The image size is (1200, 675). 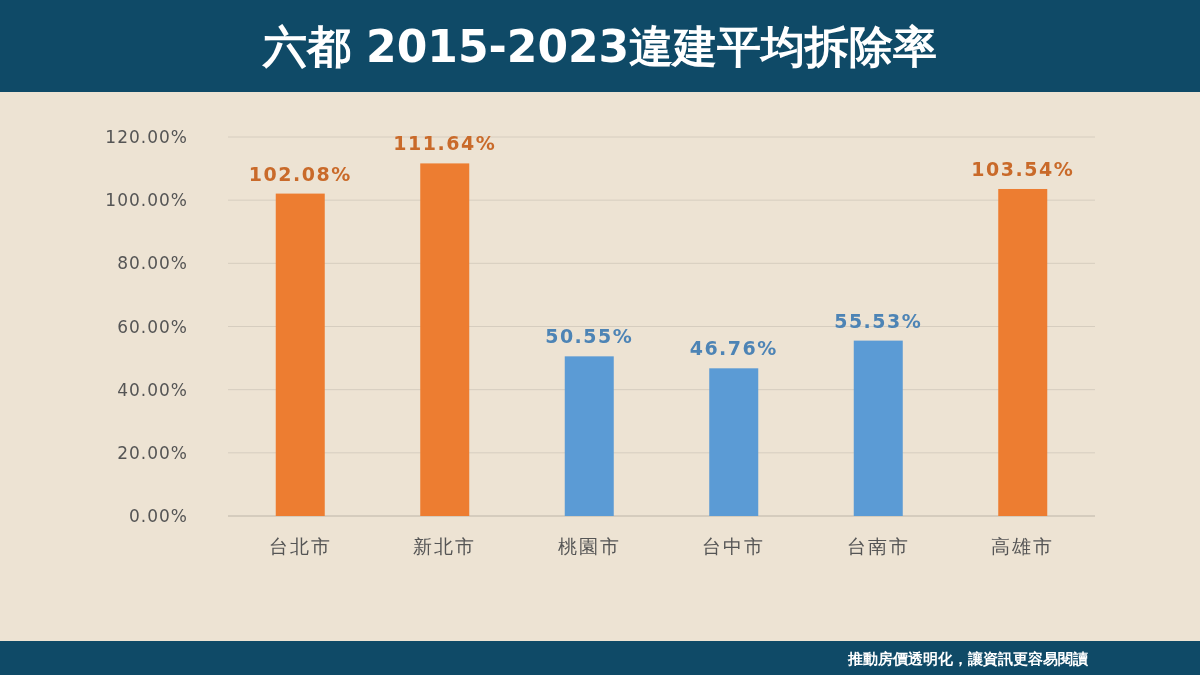 I want to click on x-tick-label: 台中市, so click(x=734, y=546).